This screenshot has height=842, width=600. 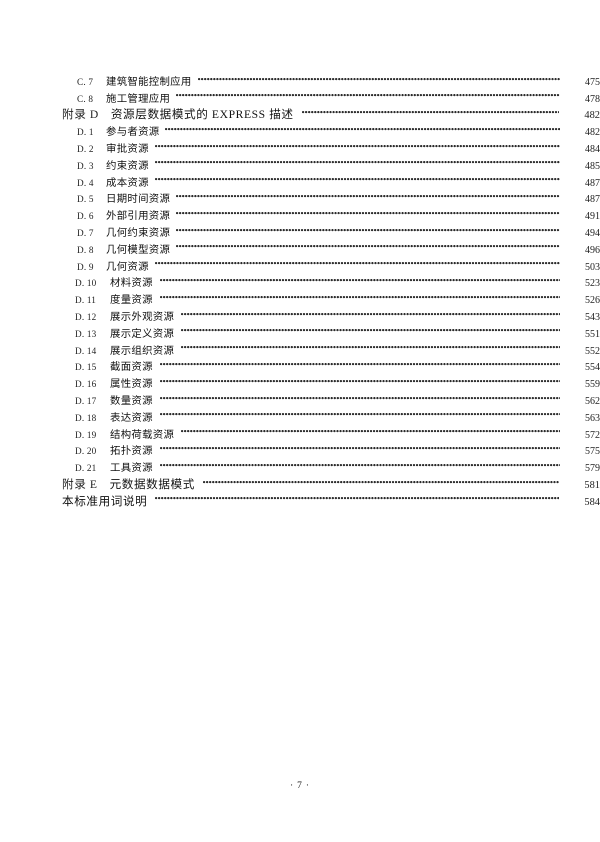 What do you see at coordinates (300, 397) in the screenshot?
I see `toc-entry: D. 17 数量资源 562` at bounding box center [300, 397].